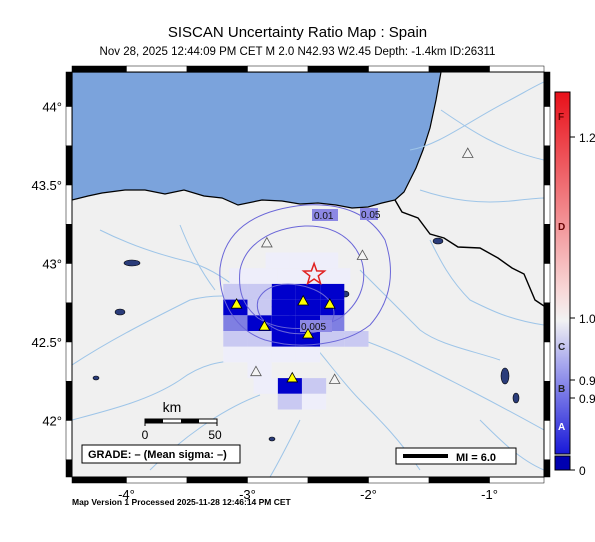  Describe the element at coordinates (587, 319) in the screenshot. I see `cb-value-1-0: 1.0` at that location.